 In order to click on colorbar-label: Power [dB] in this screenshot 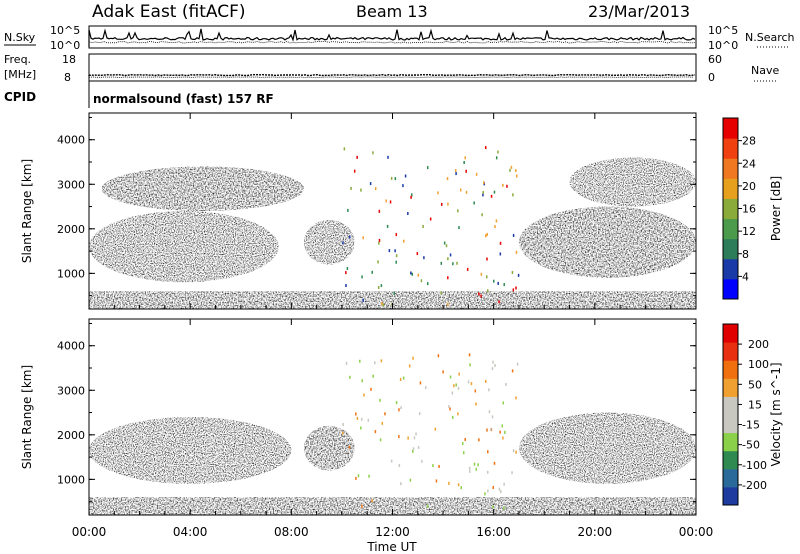, I will do `click(776, 208)`.